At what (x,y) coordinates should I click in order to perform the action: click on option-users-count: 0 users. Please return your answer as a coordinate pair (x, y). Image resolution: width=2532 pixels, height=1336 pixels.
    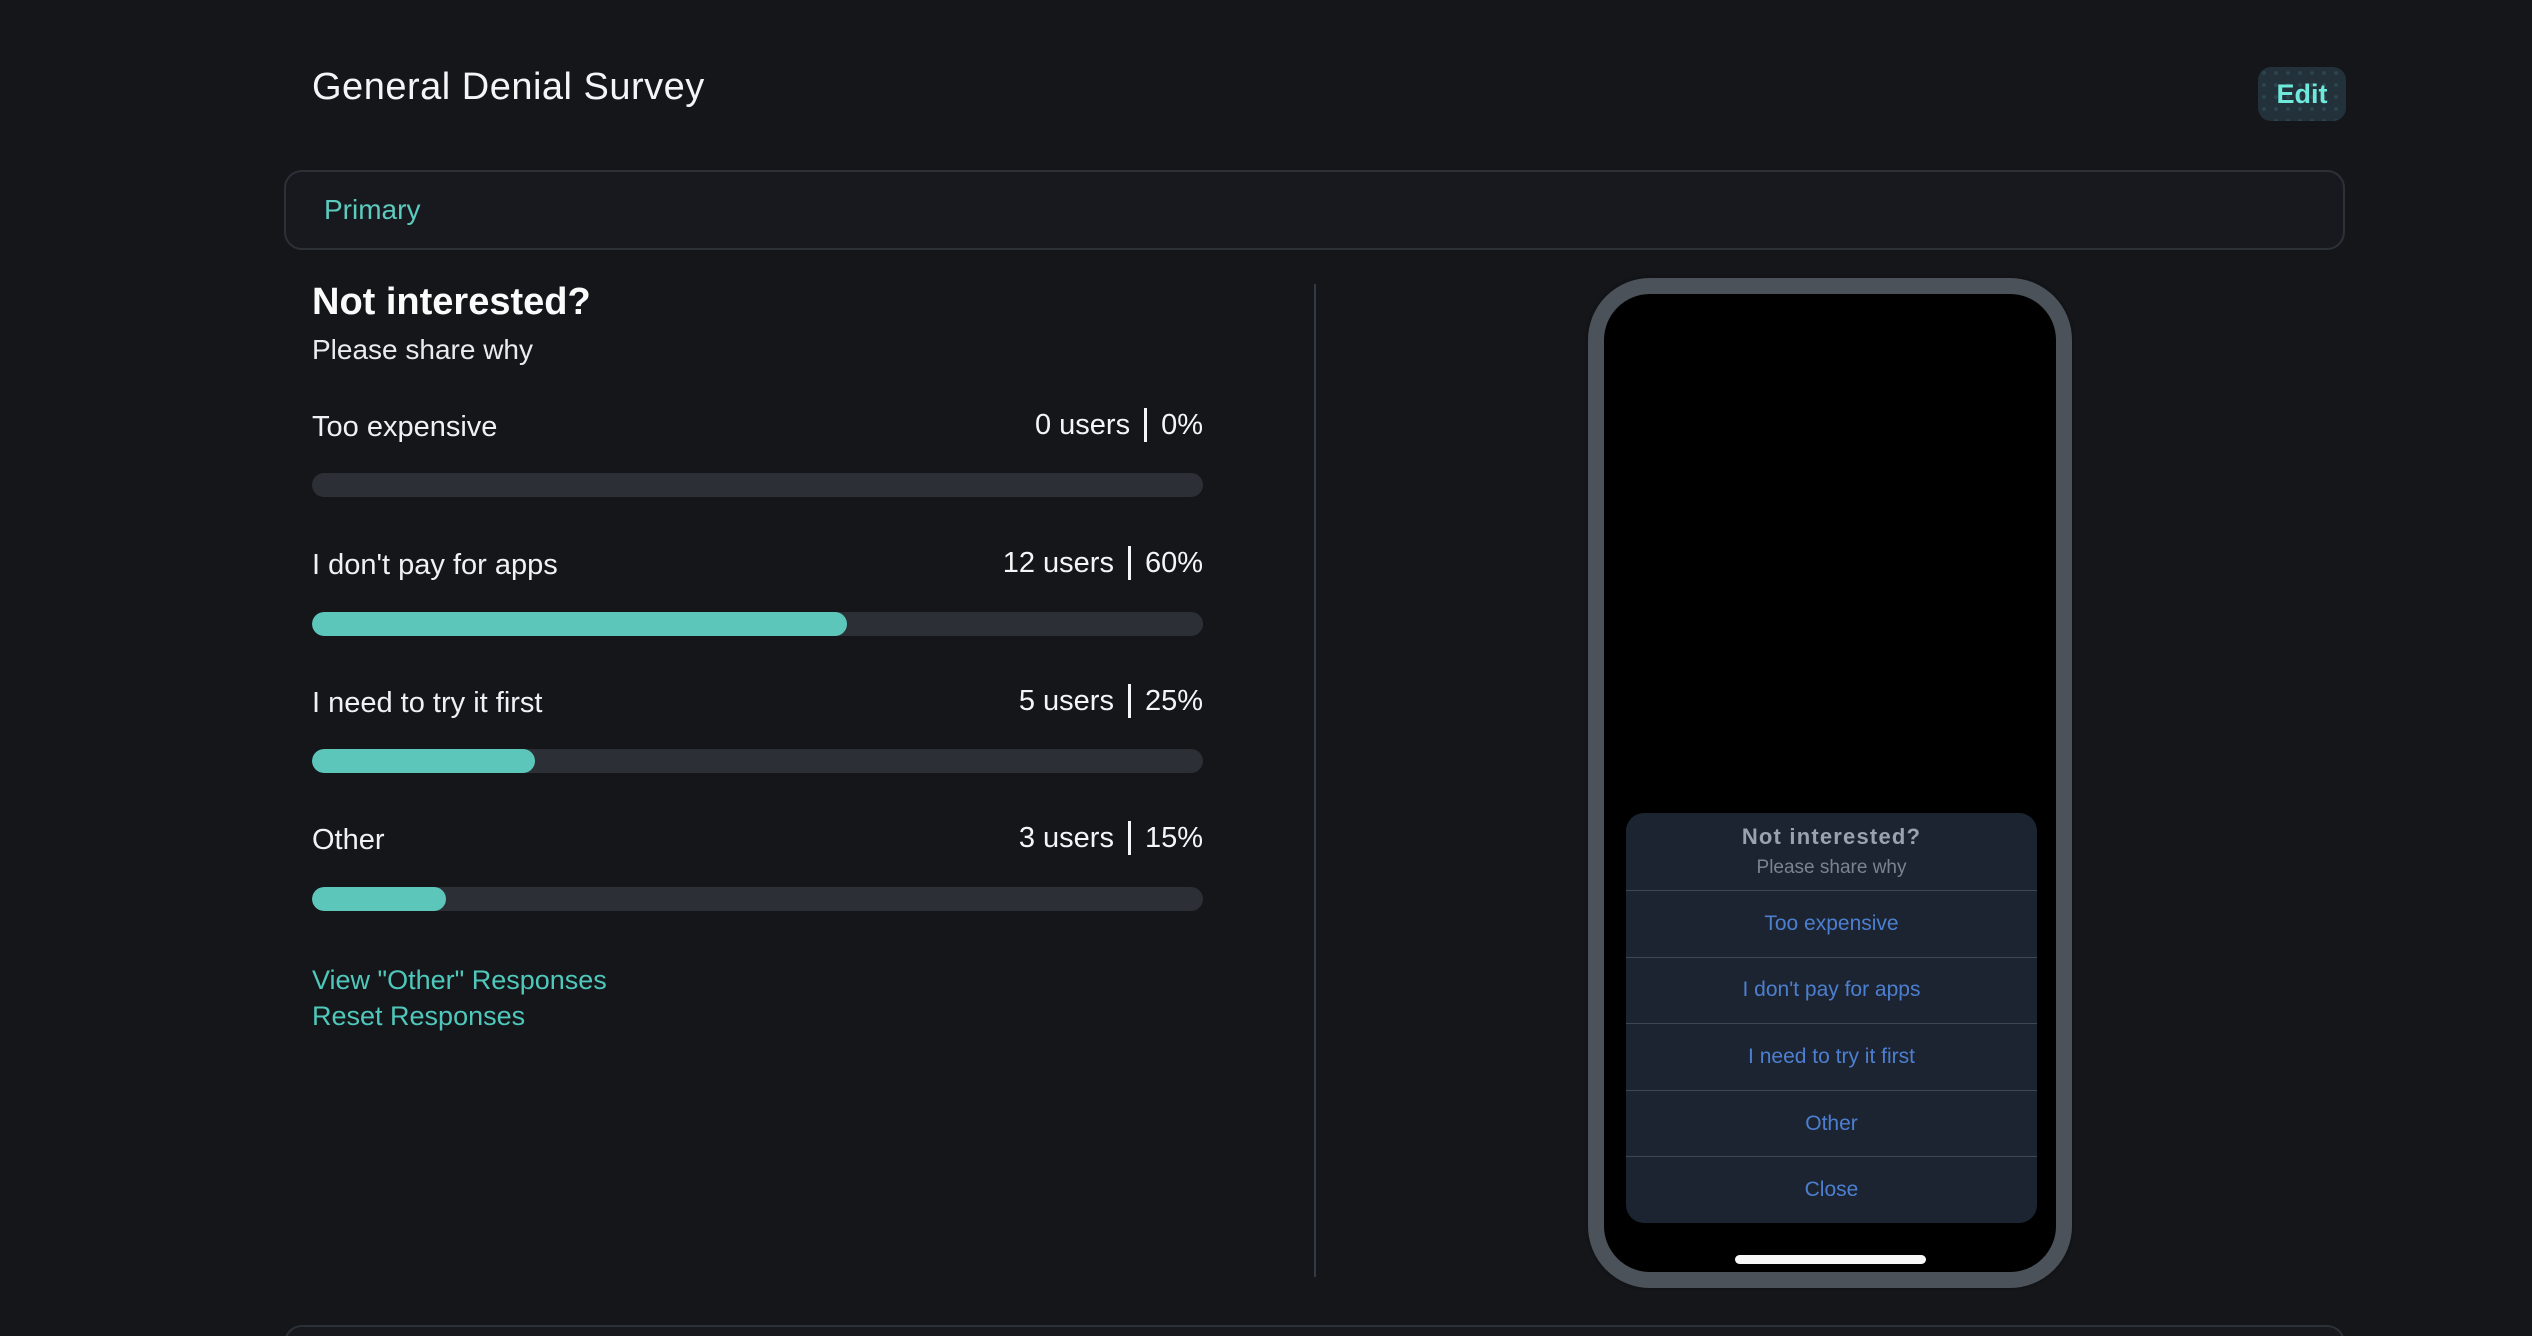
    Looking at the image, I should click on (1082, 424).